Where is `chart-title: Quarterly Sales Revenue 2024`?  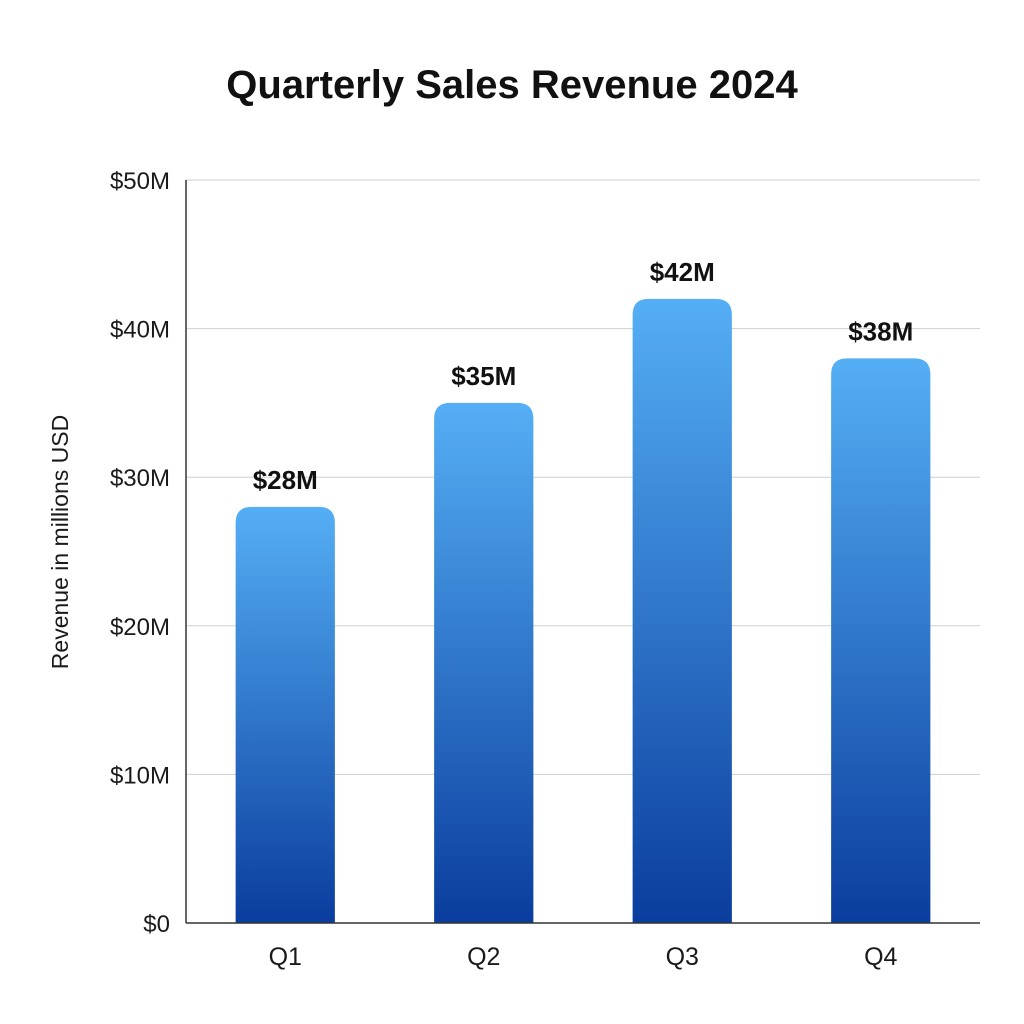 chart-title: Quarterly Sales Revenue 2024 is located at coordinates (512, 85).